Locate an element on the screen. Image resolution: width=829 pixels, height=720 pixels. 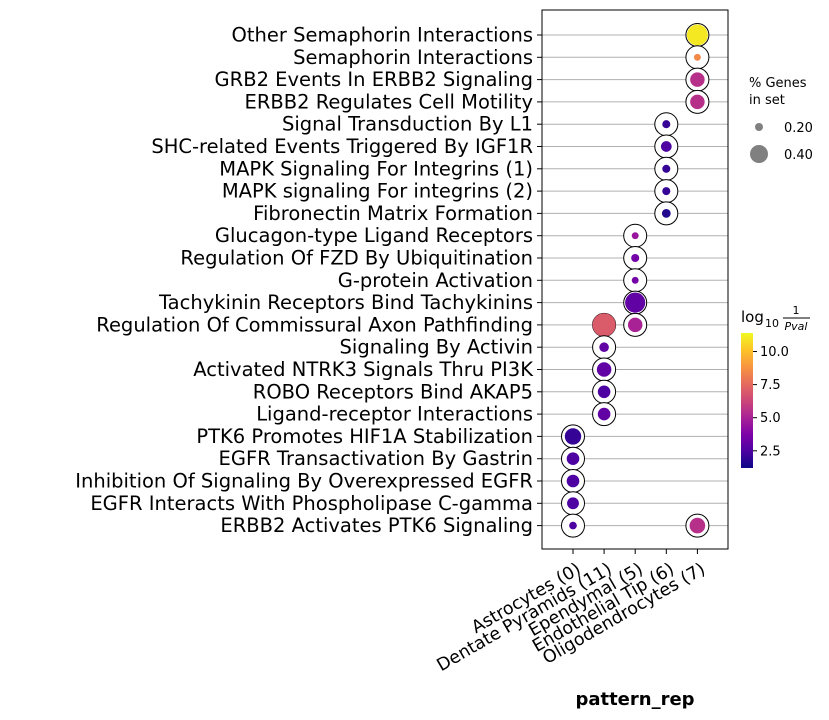
colorbar-tick-label: 2.5 is located at coordinates (770, 451).